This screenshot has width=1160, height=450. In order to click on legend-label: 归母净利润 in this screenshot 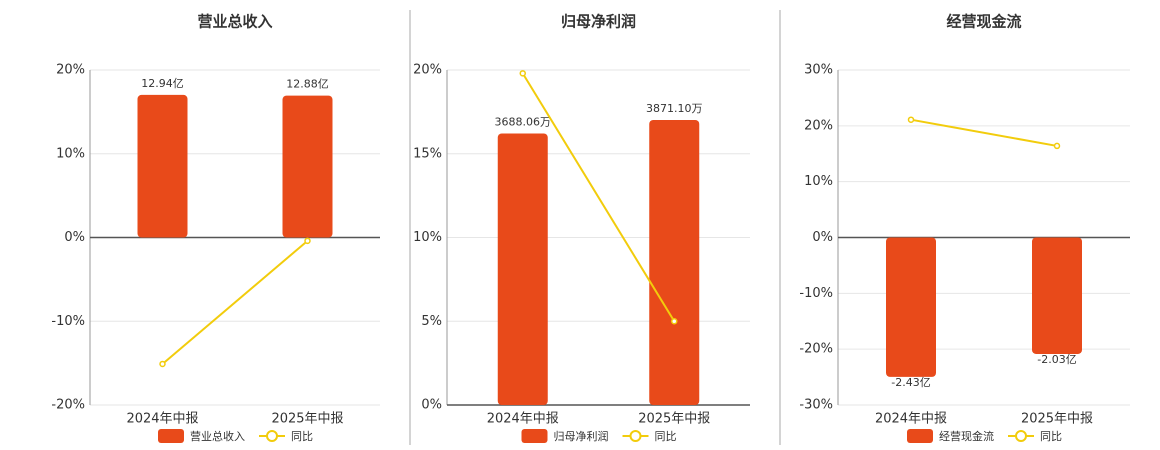, I will do `click(581, 436)`.